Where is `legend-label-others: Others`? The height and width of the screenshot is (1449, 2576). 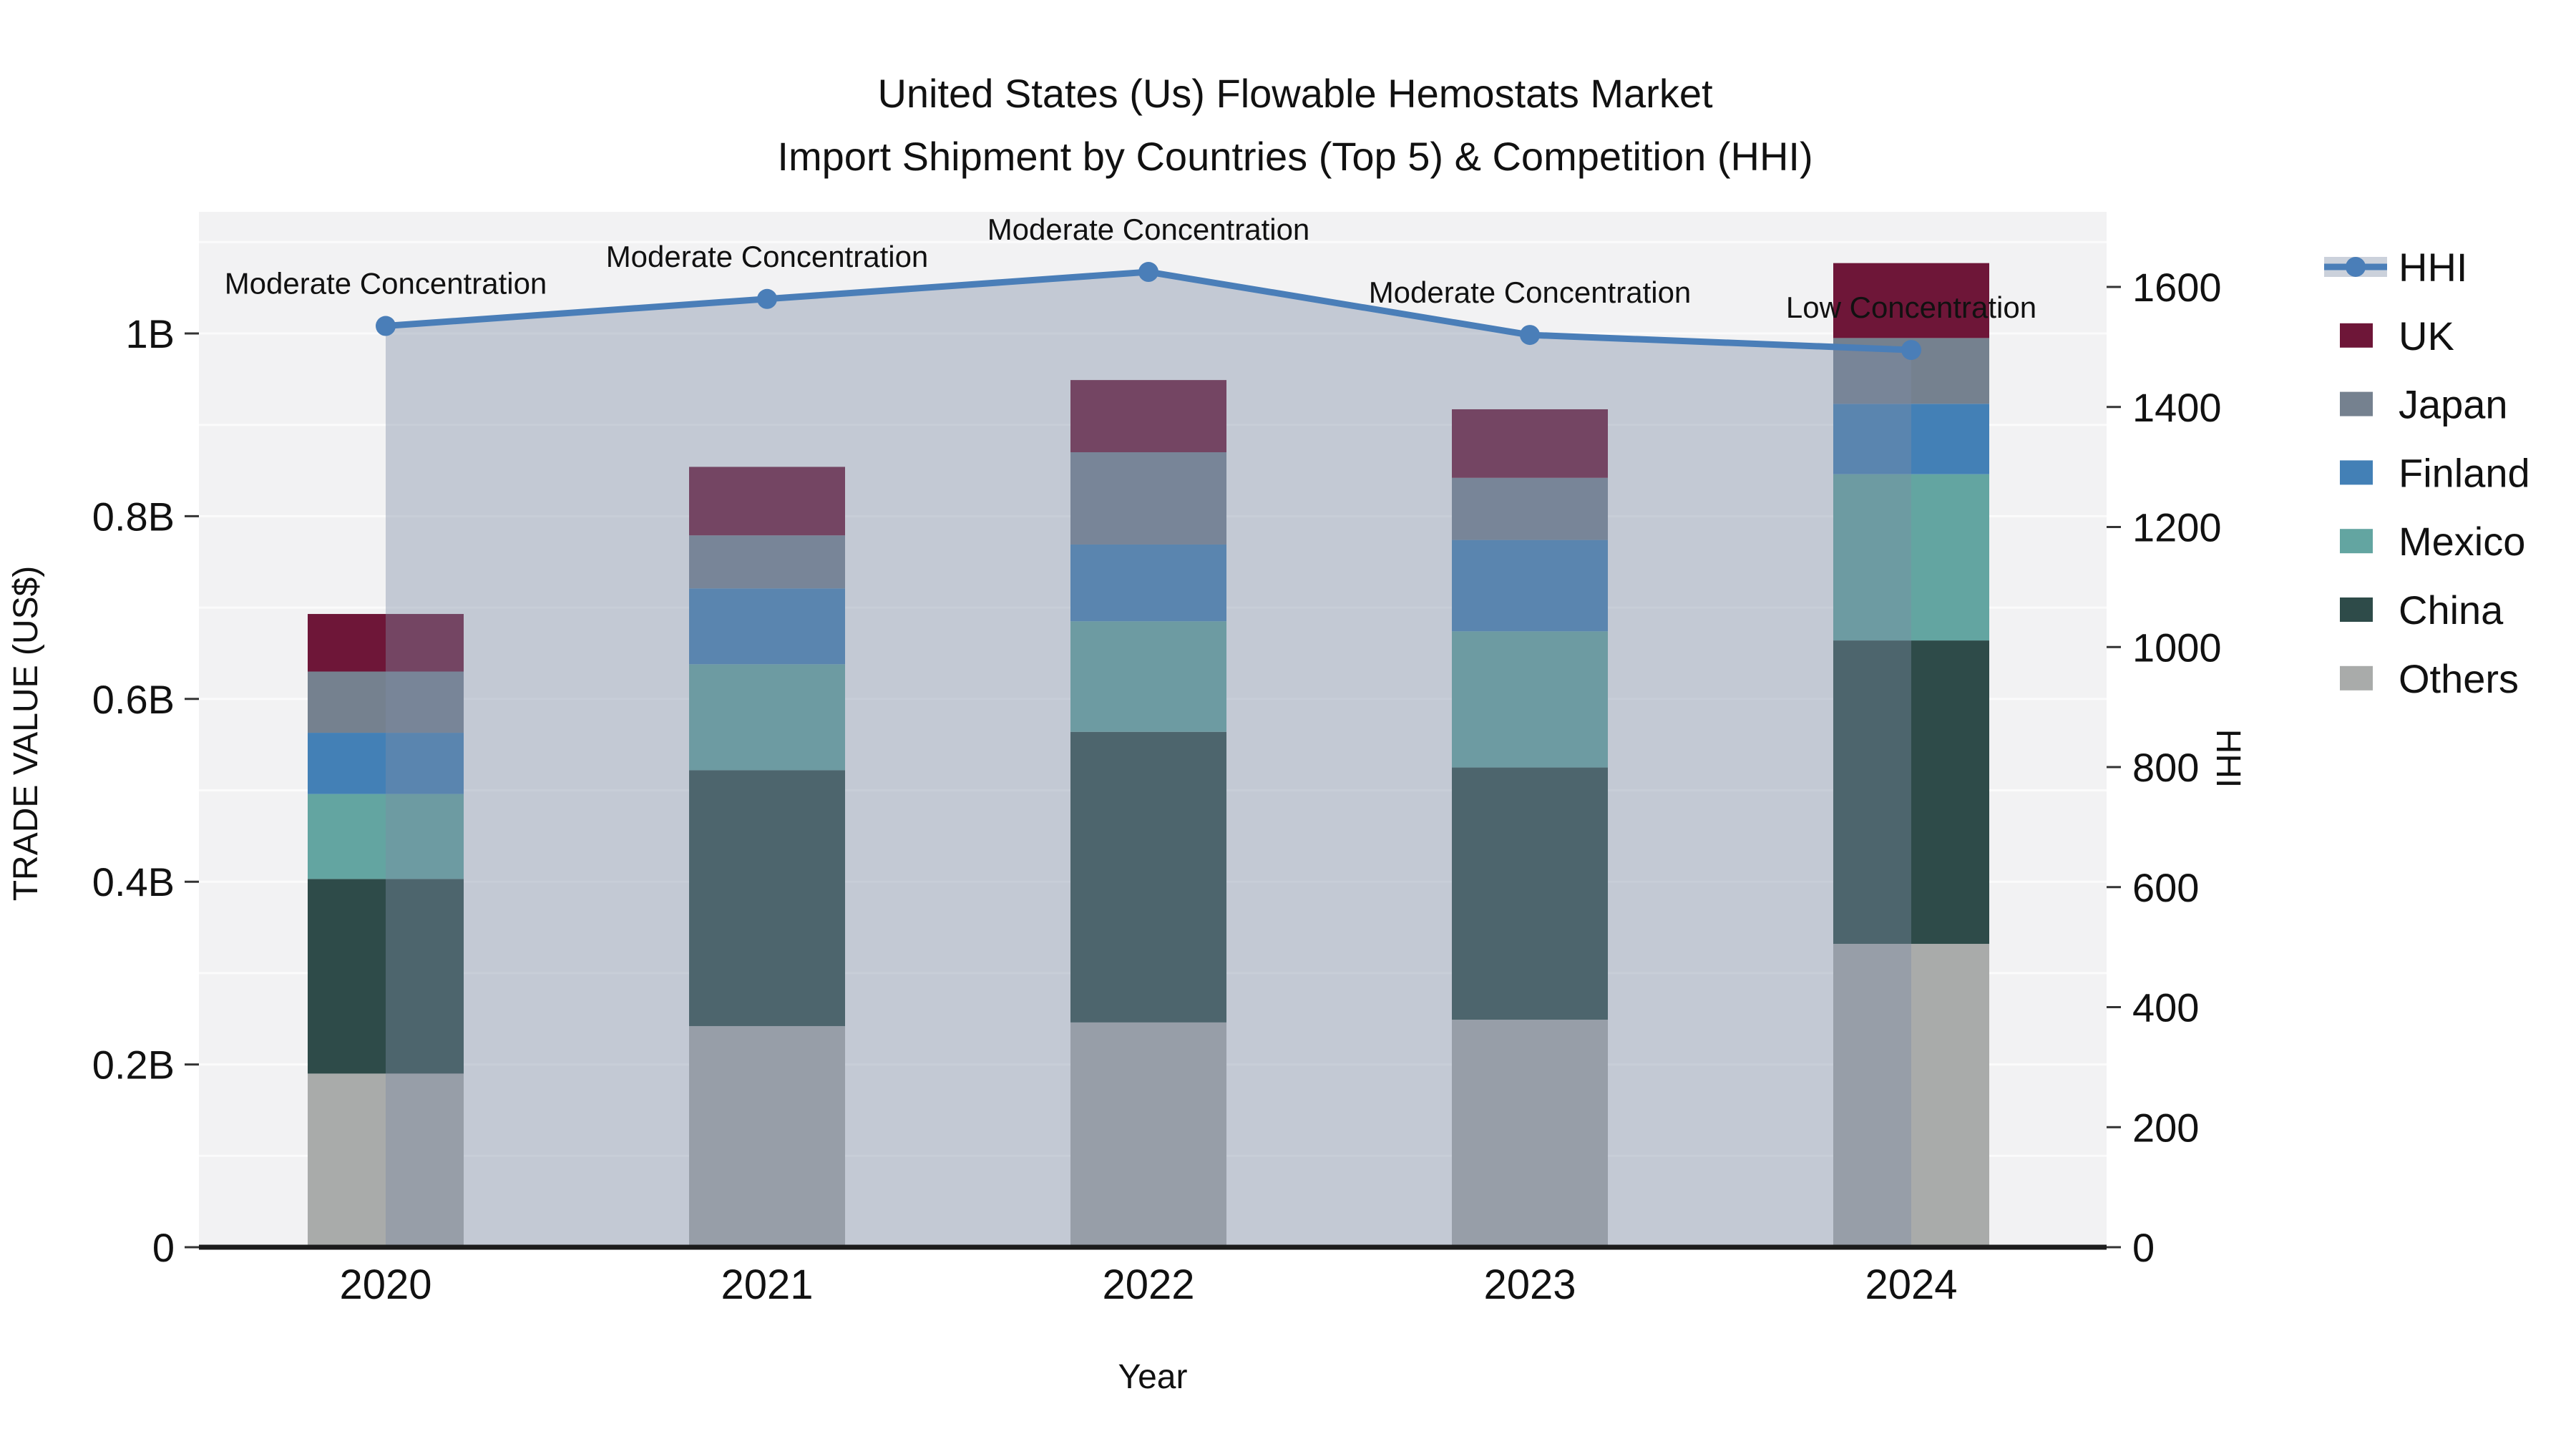 legend-label-others: Others is located at coordinates (2459, 678).